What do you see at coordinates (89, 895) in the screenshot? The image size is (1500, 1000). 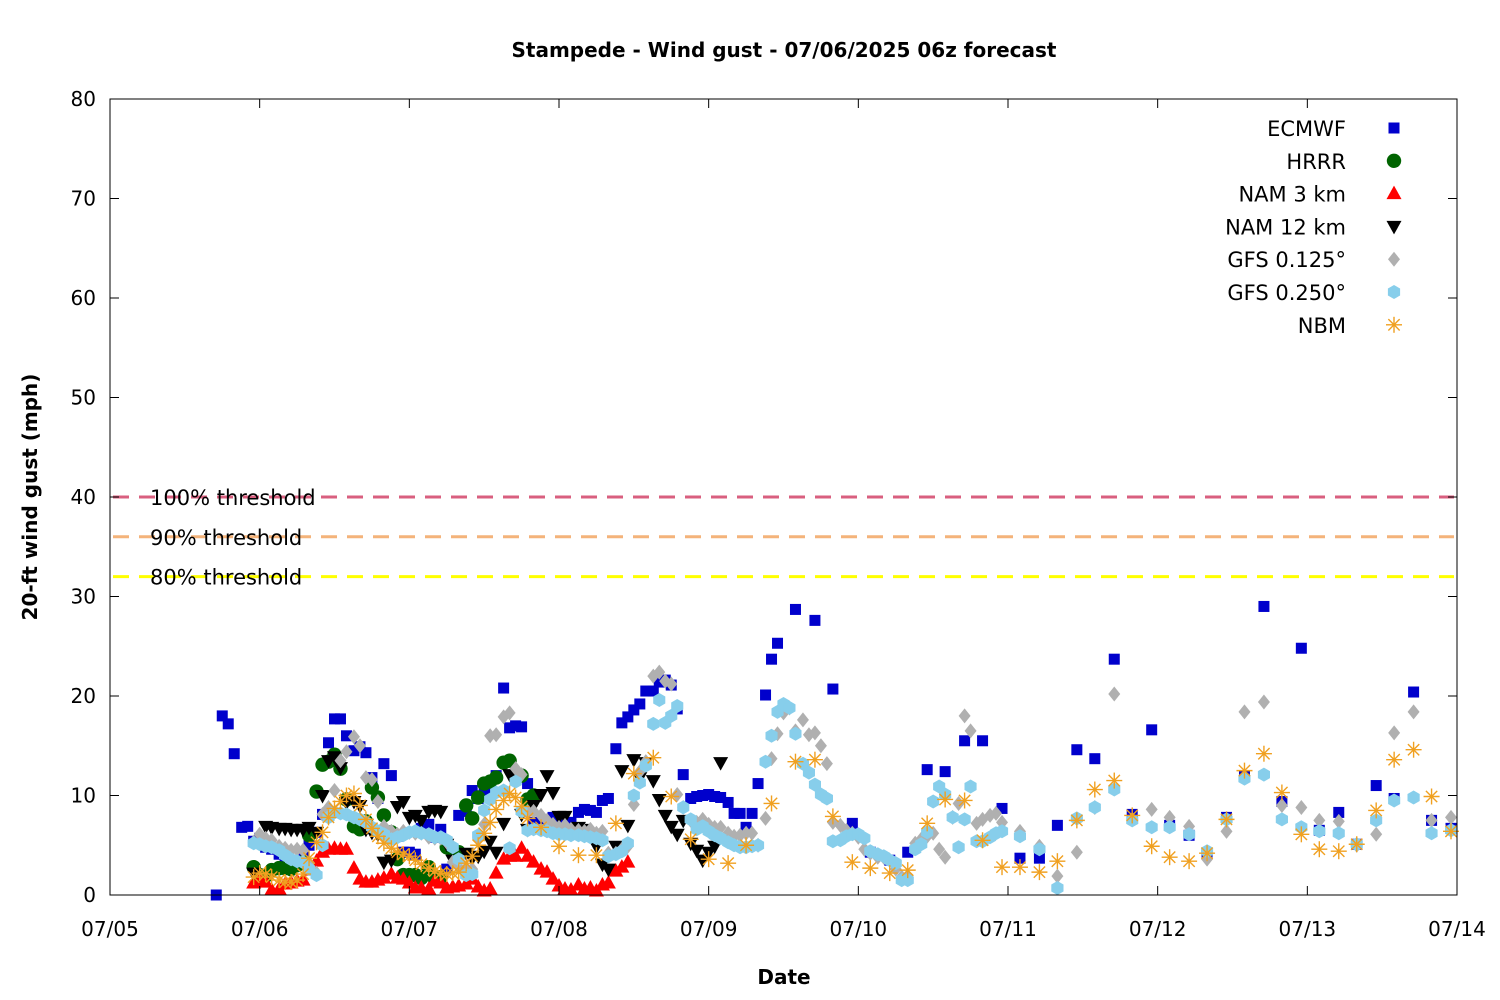 I see `y-tick-label: 0` at bounding box center [89, 895].